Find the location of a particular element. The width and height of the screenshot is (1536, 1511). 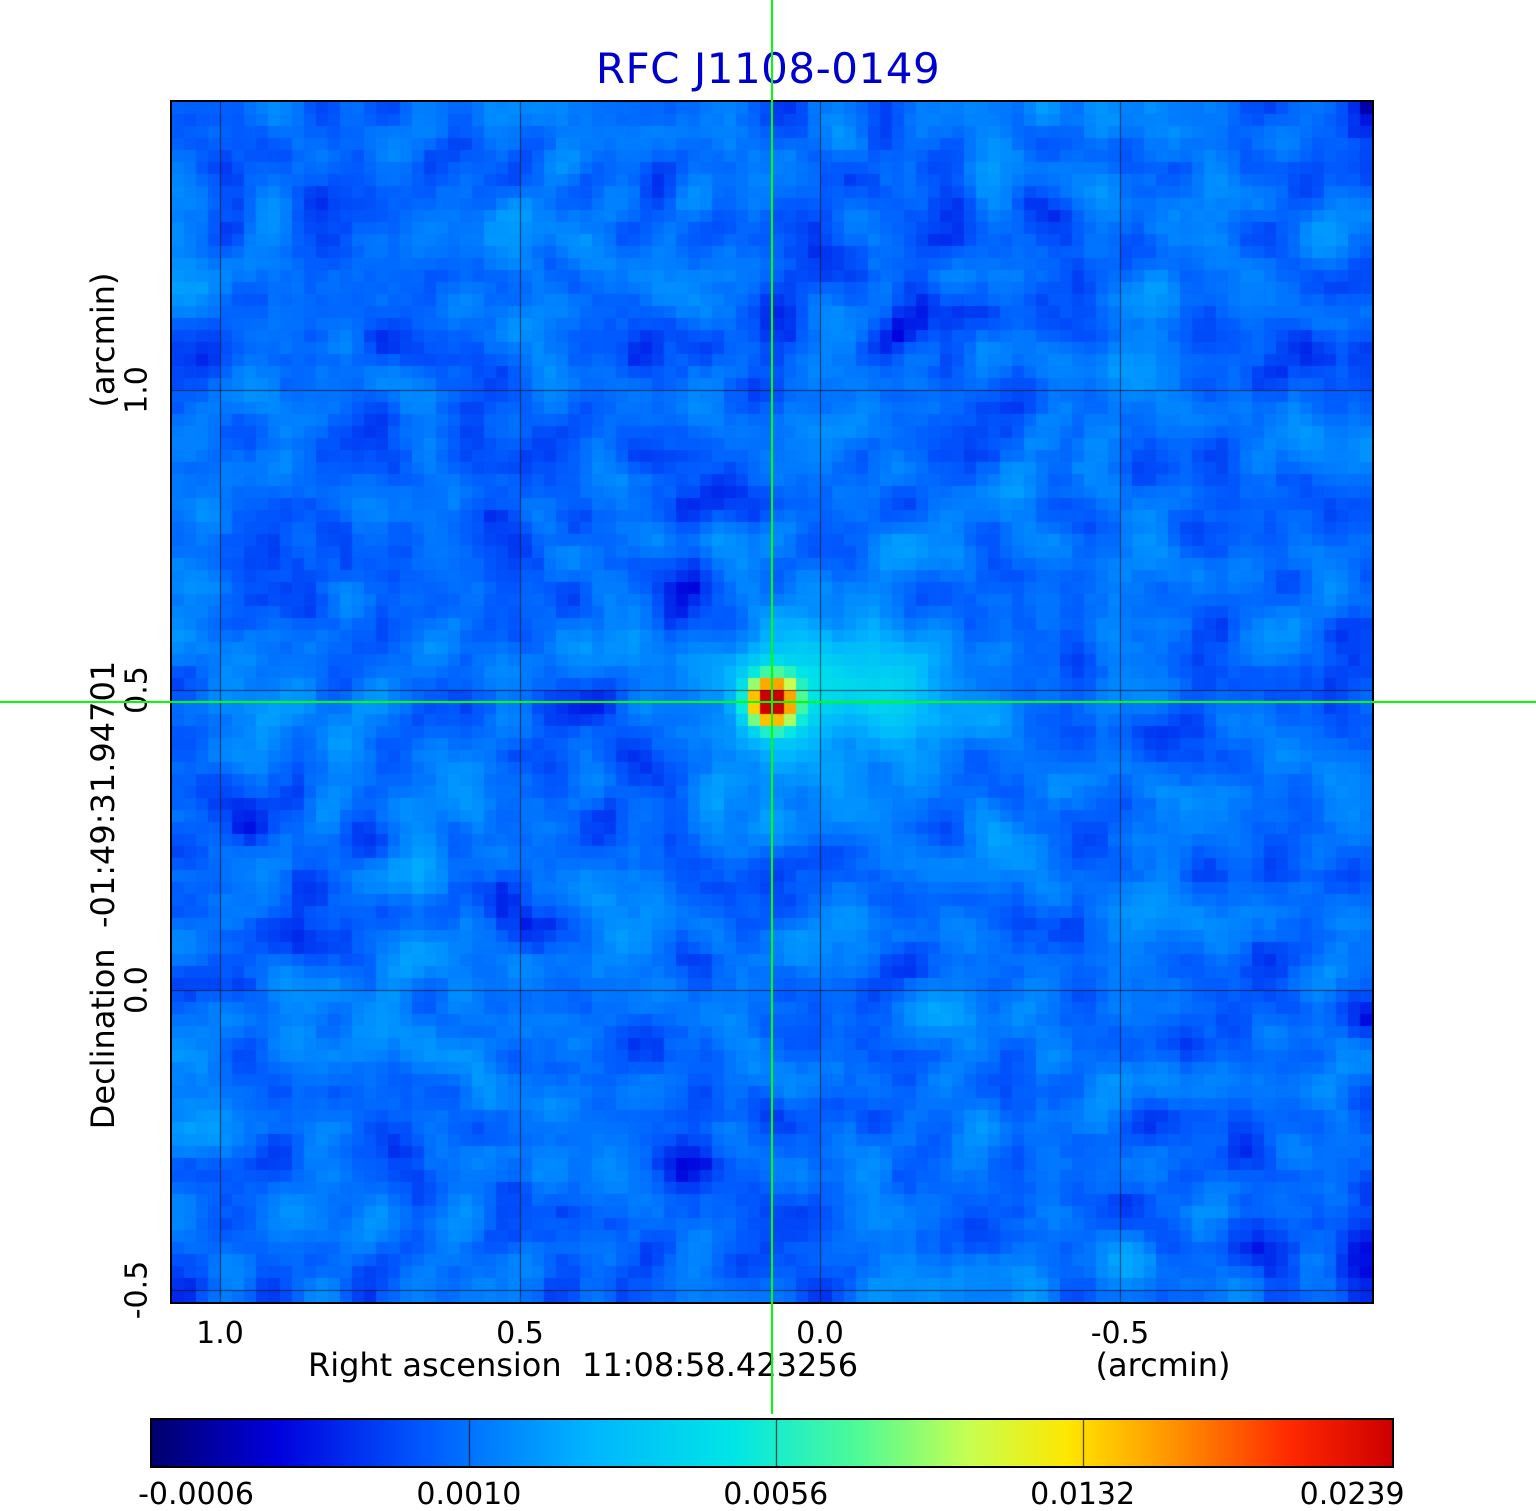

x-tick-label: 0.5 is located at coordinates (520, 1333).